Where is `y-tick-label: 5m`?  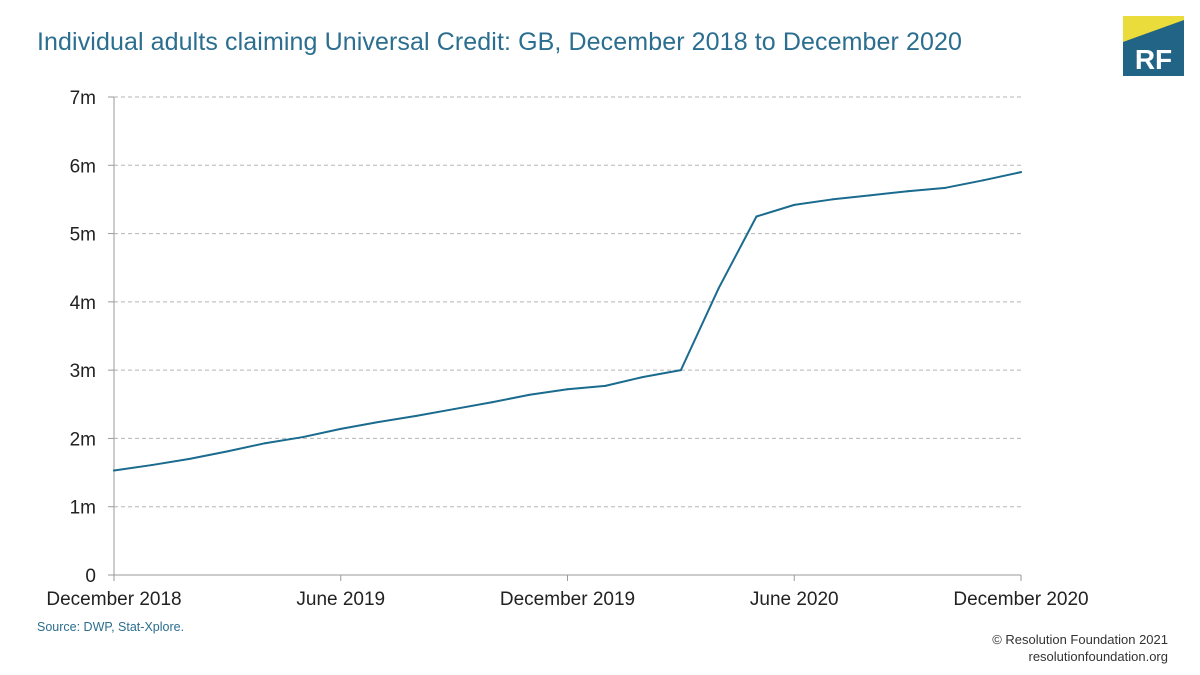
y-tick-label: 5m is located at coordinates (83, 235).